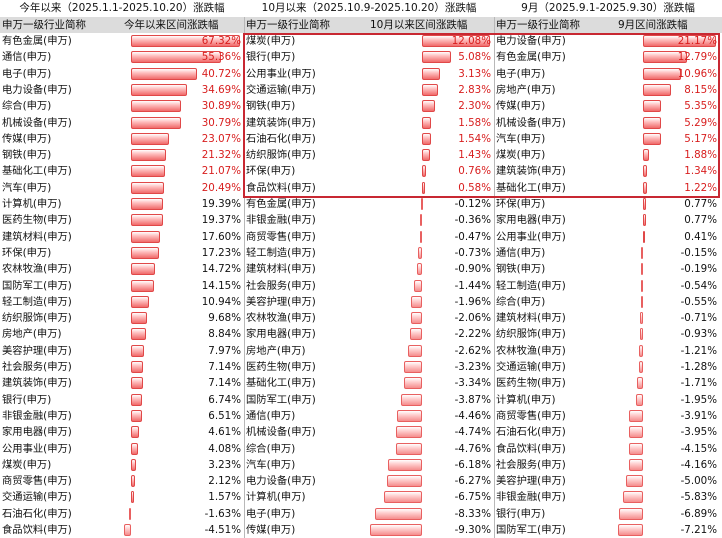 The image size is (722, 538). What do you see at coordinates (521, 252) in the screenshot?
I see `industry-name: 通信(申万)` at bounding box center [521, 252].